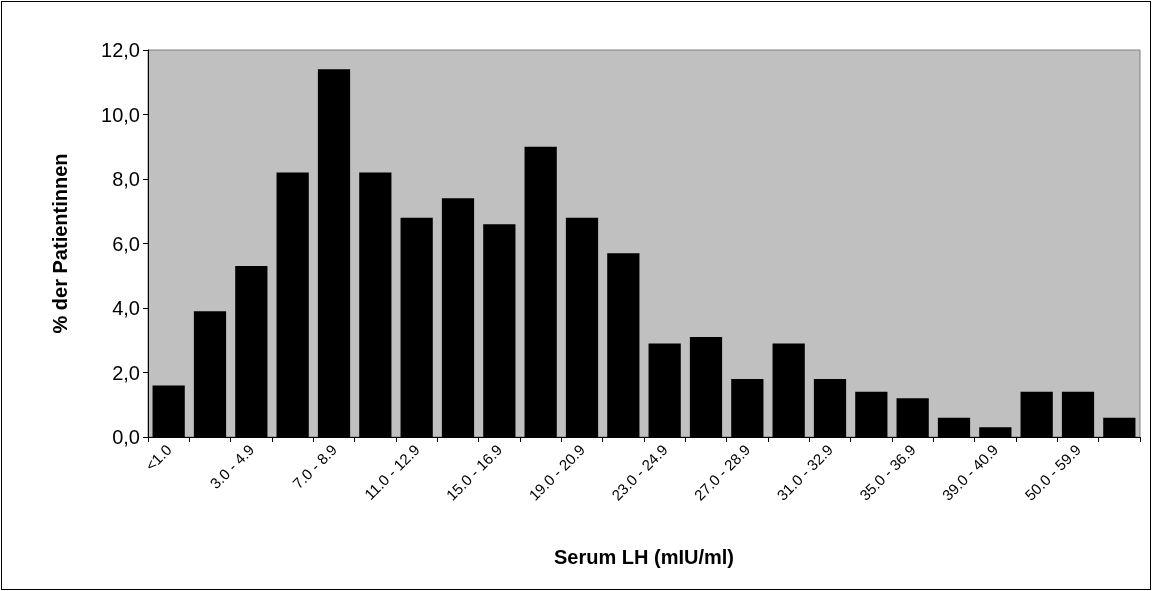 The image size is (1152, 591). I want to click on x-tick-label: 35.0 - 36.9, so click(887, 472).